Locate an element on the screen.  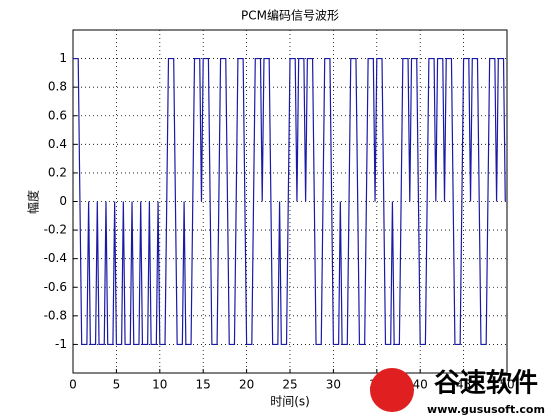
y-tick-label: -0.4 is located at coordinates (55, 258).